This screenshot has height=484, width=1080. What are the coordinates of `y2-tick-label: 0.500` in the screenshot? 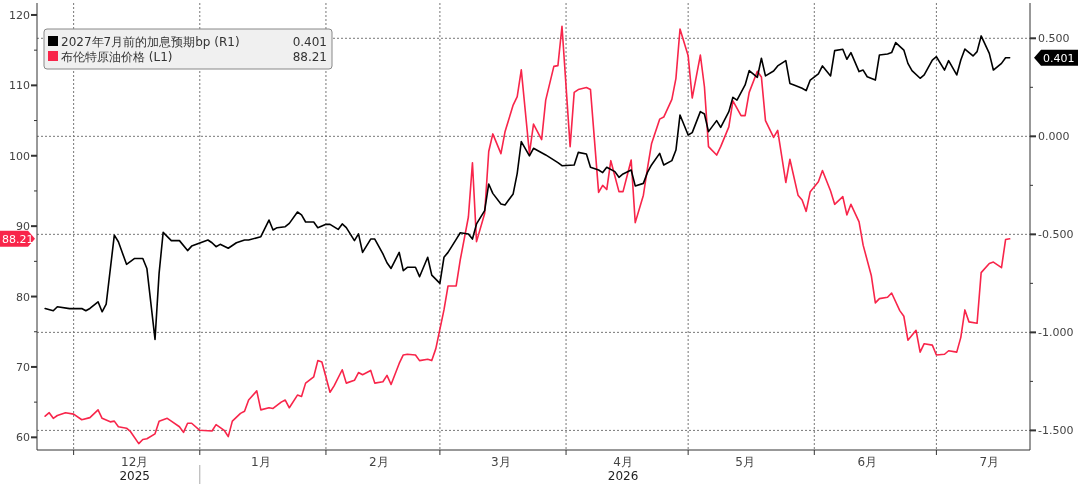 It's located at (1054, 39).